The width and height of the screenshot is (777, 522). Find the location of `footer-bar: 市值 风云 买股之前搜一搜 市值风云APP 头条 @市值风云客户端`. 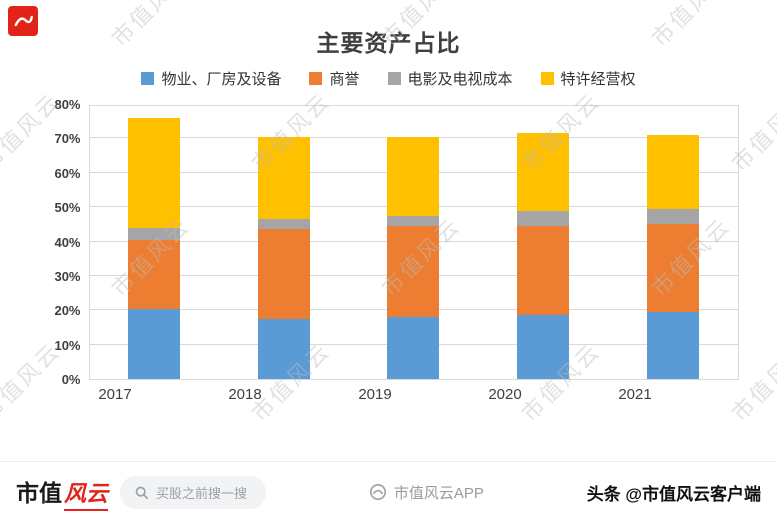

footer-bar: 市值 风云 买股之前搜一搜 市值风云APP 头条 @市值风云客户端 is located at coordinates (388, 492).